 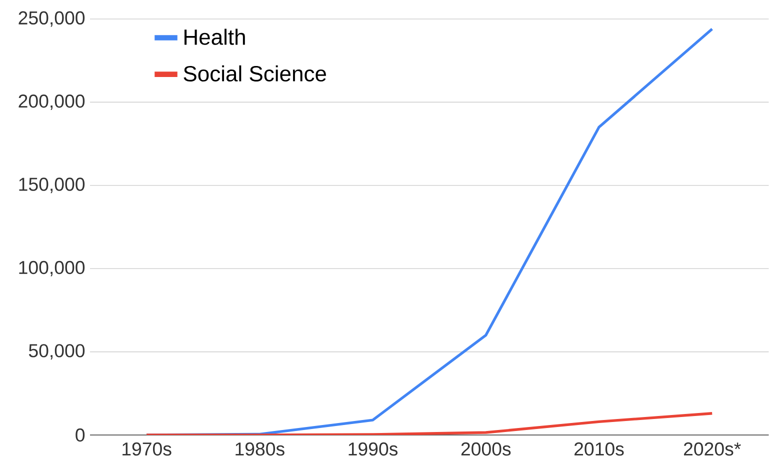 I want to click on legend-label: Health, so click(x=214, y=36).